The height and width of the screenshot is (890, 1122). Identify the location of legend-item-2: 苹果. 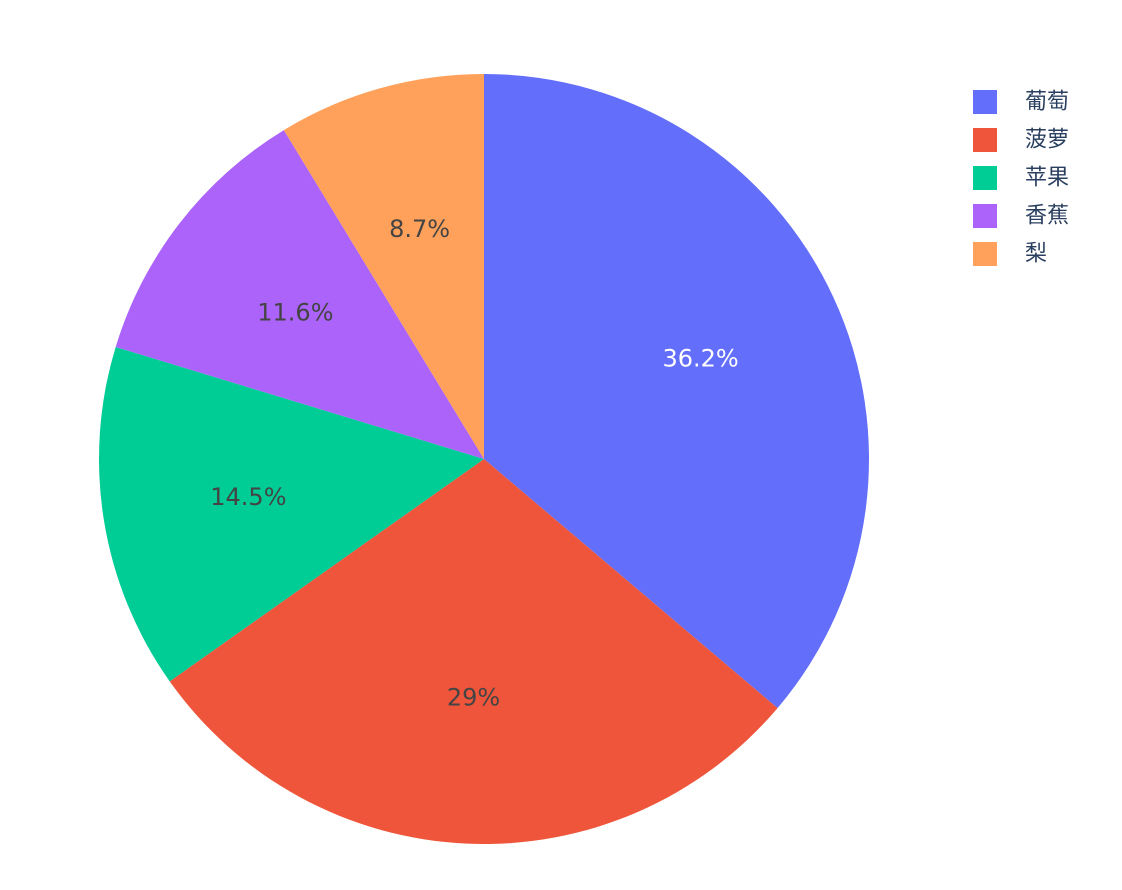
(1021, 178).